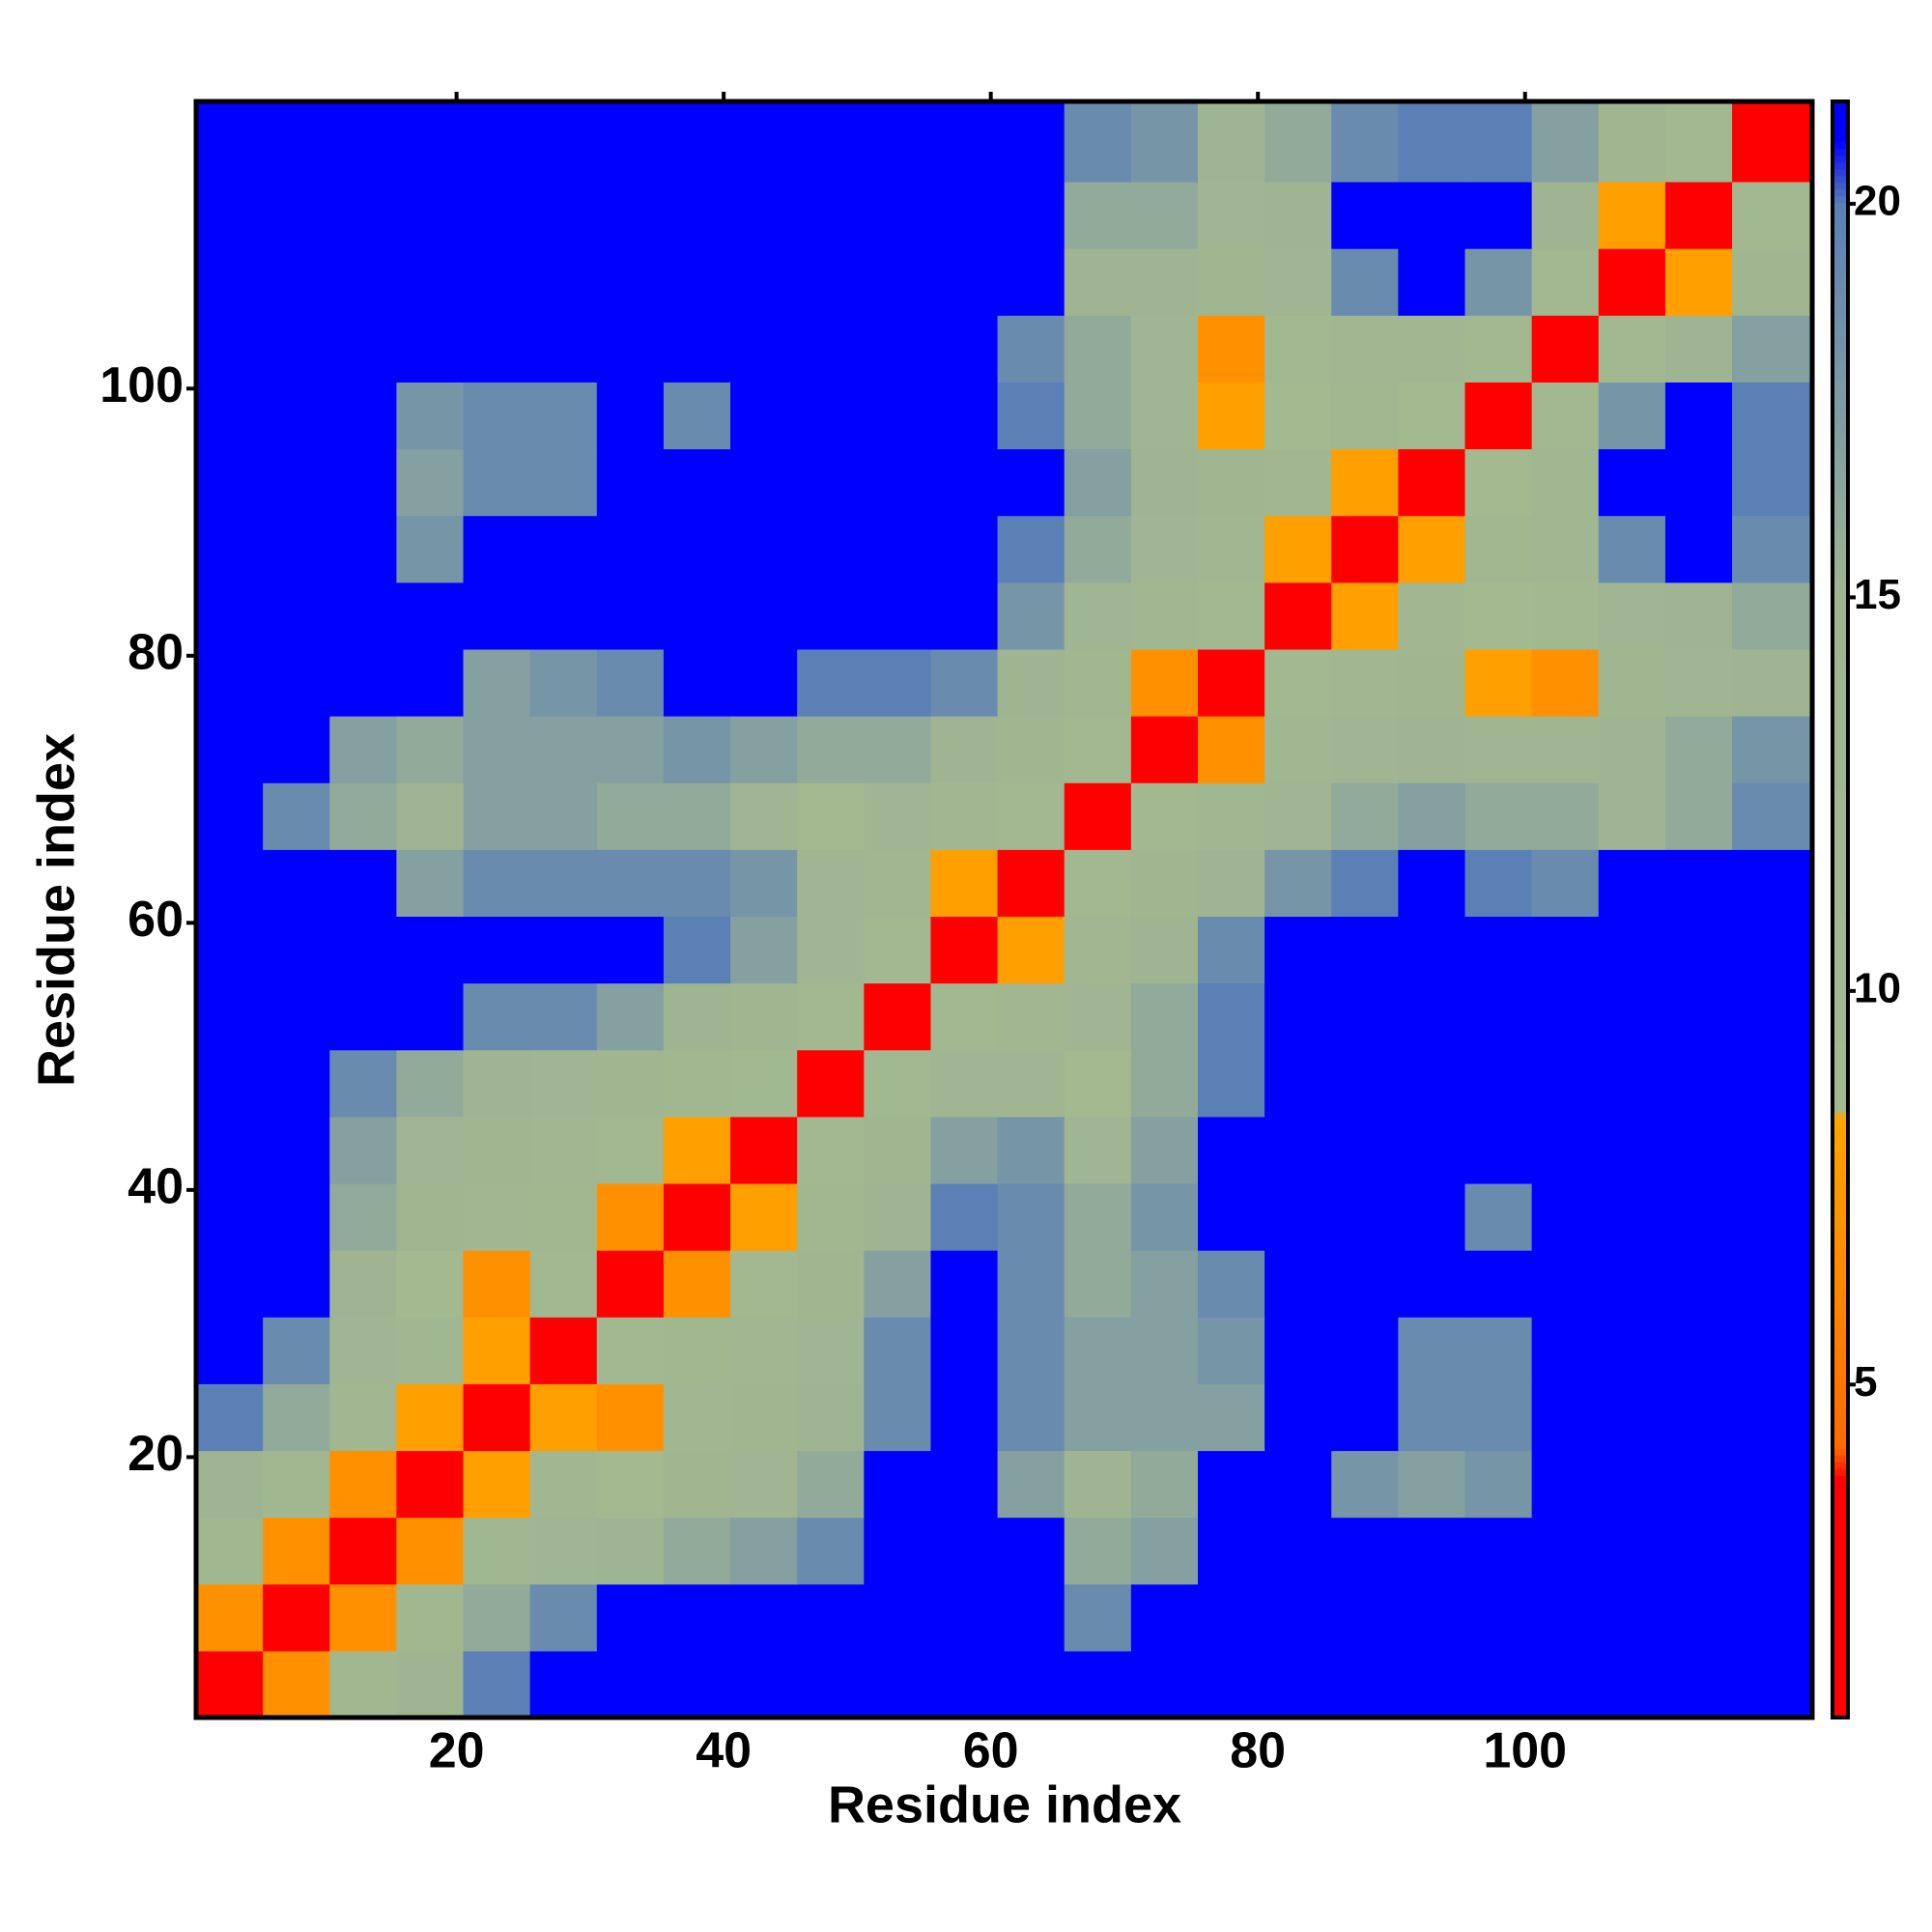 The height and width of the screenshot is (1932, 1932). Describe the element at coordinates (1840, 909) in the screenshot. I see `colorbar-frame` at that location.